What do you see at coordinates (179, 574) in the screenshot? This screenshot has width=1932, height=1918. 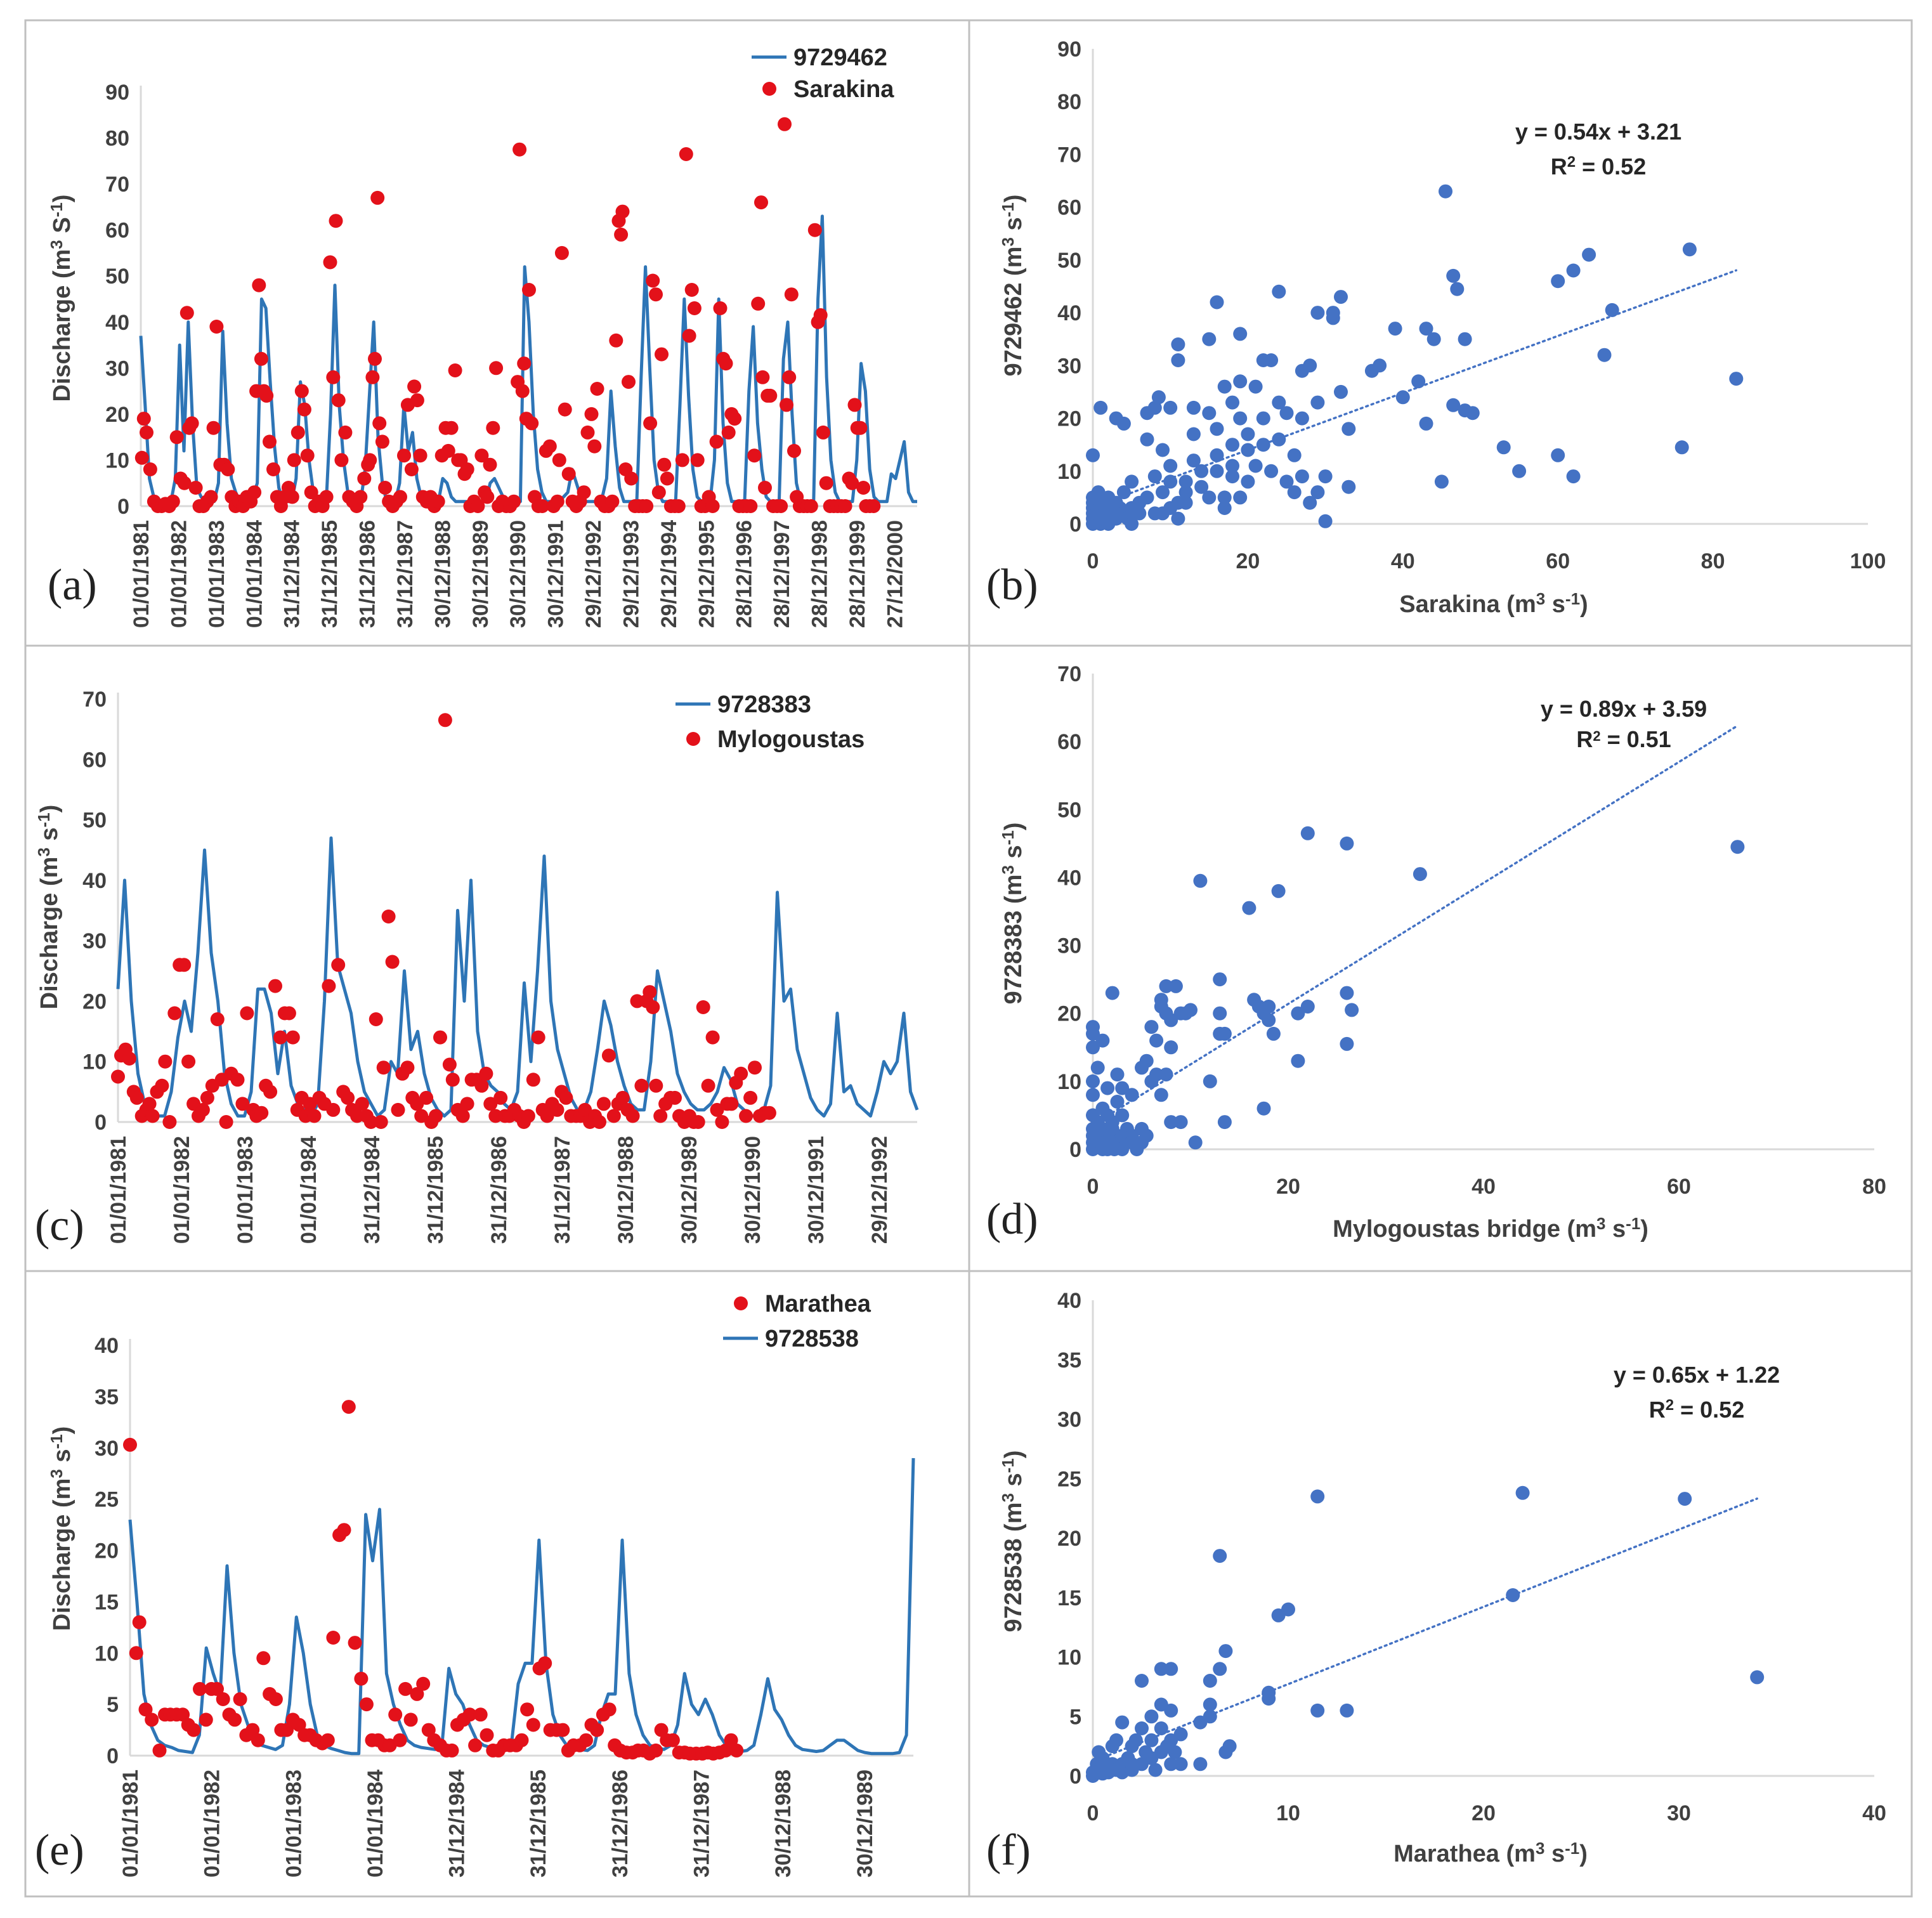 I see `x-tick-label: 01/01/1982` at bounding box center [179, 574].